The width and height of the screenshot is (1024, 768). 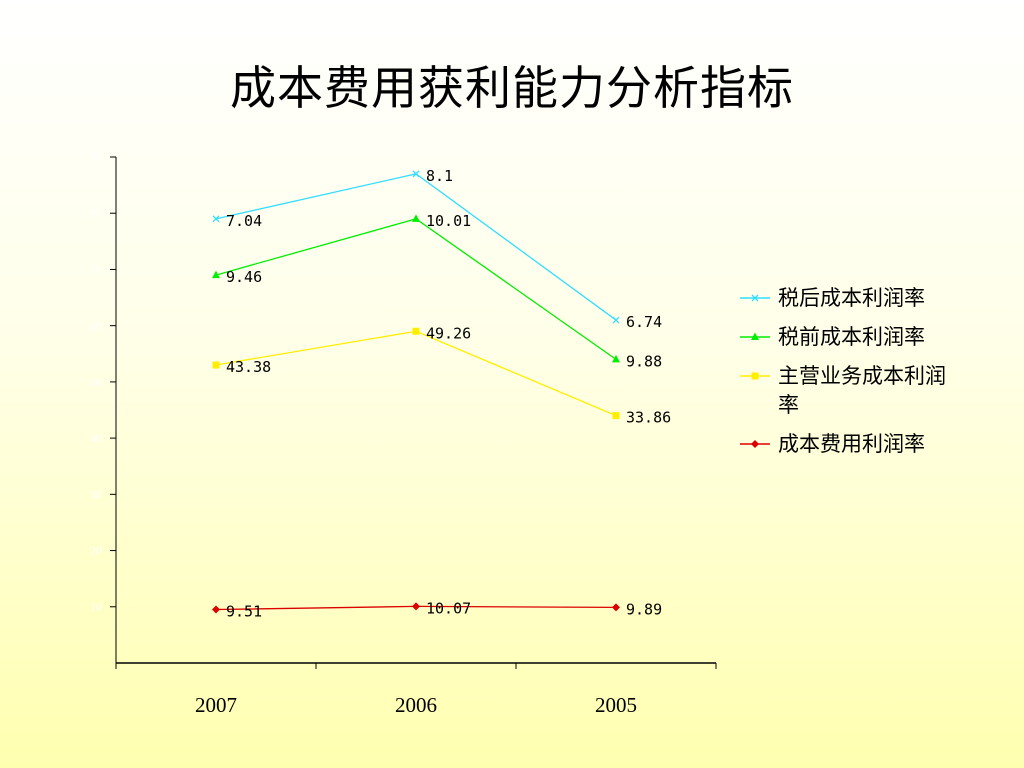 I want to click on x-category-label: 2005, so click(x=616, y=705).